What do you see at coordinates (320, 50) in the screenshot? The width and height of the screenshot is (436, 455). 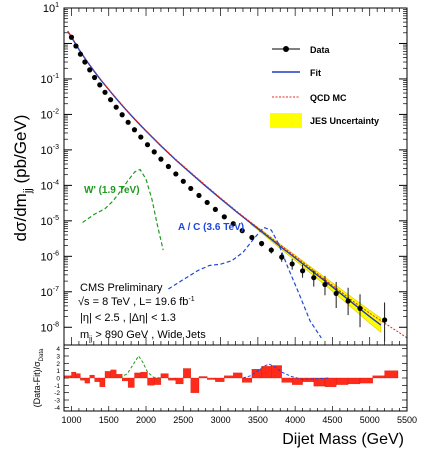 I see `legend-data-label: Data` at bounding box center [320, 50].